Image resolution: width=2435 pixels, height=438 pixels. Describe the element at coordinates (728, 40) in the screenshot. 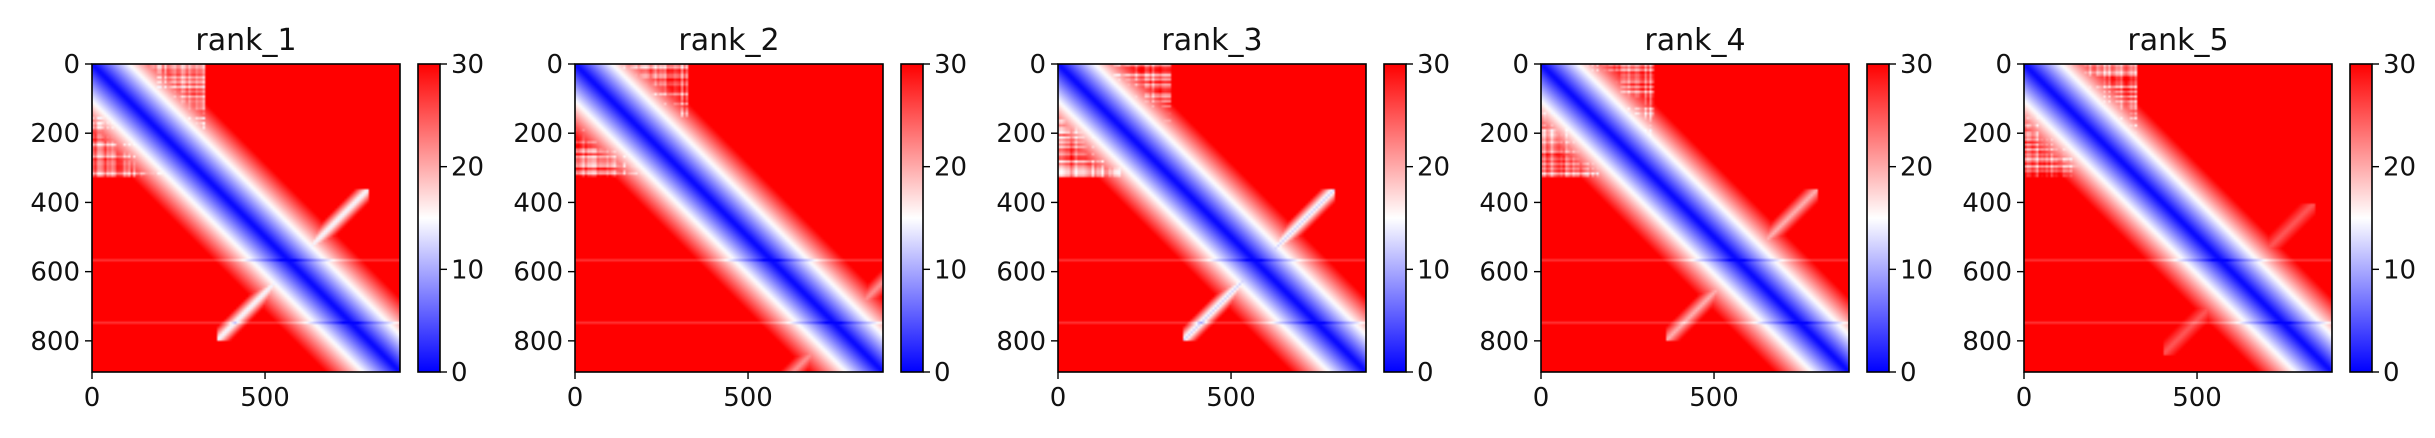

I see `panel-title: rank_2` at that location.